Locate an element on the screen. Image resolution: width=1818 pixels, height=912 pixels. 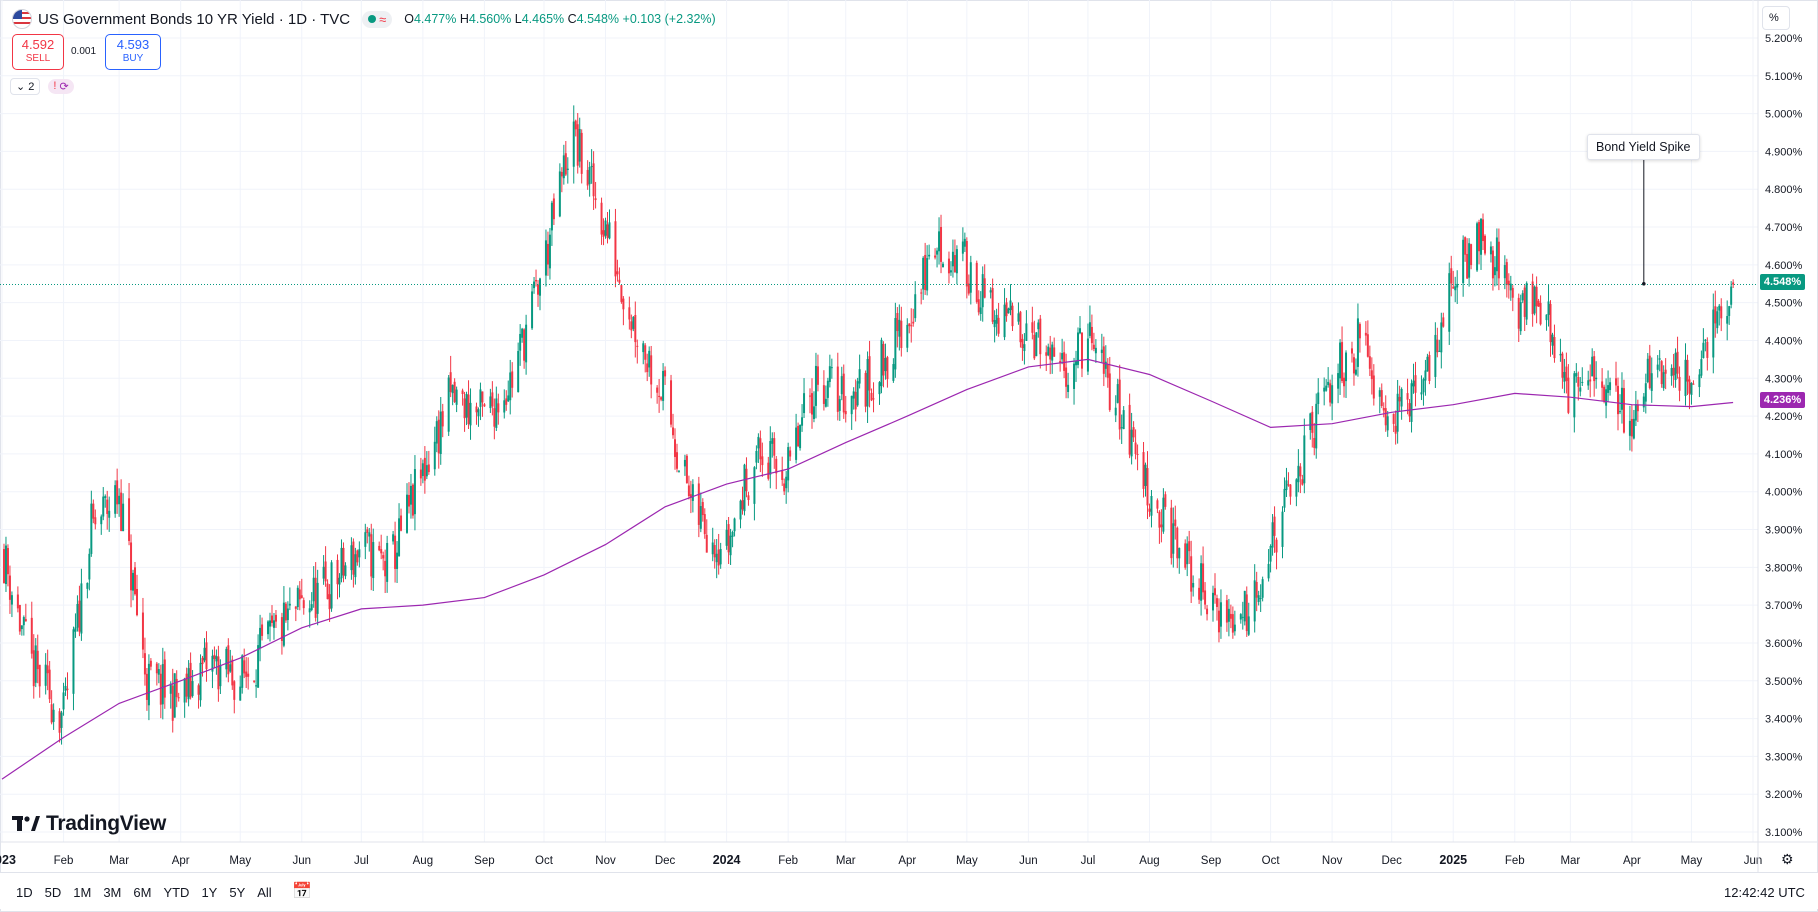
buy-button: 4.593 BUY is located at coordinates (133, 52).